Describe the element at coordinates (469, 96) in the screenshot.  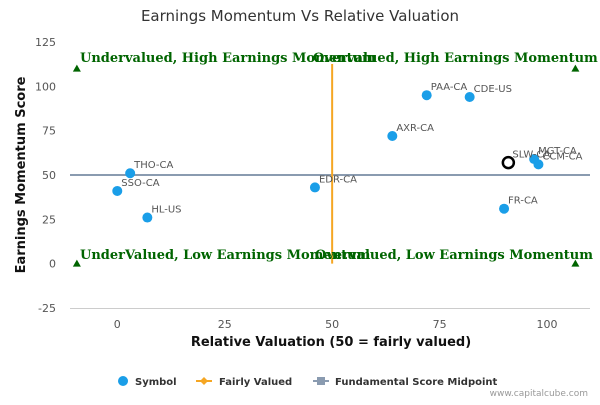
I see `data-point-cde-us` at that location.